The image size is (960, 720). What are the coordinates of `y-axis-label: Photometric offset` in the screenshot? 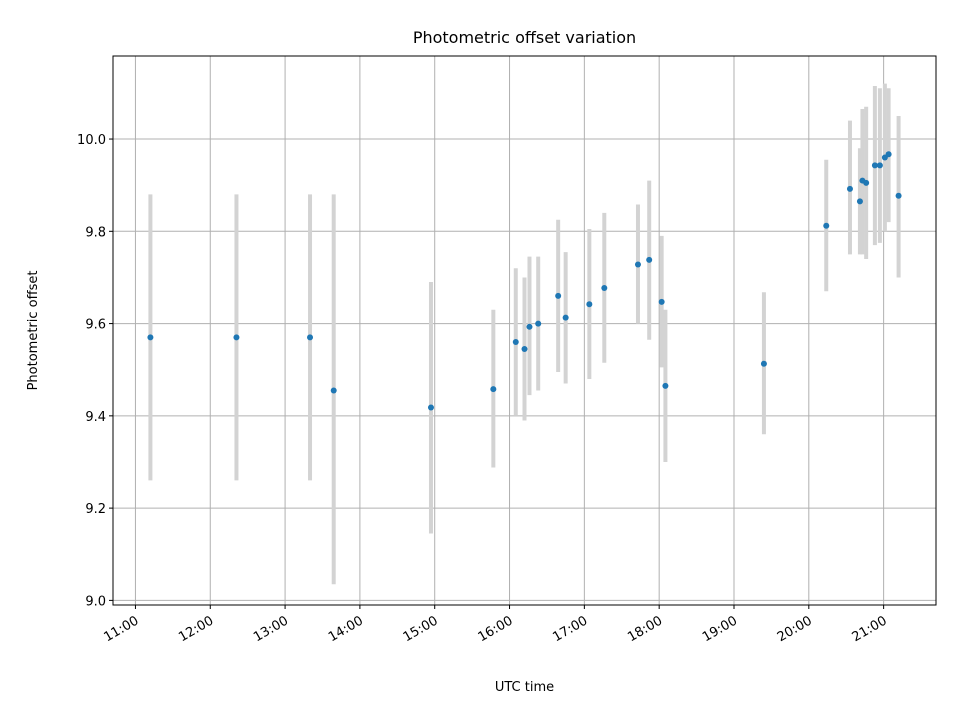 It's located at (33, 331).